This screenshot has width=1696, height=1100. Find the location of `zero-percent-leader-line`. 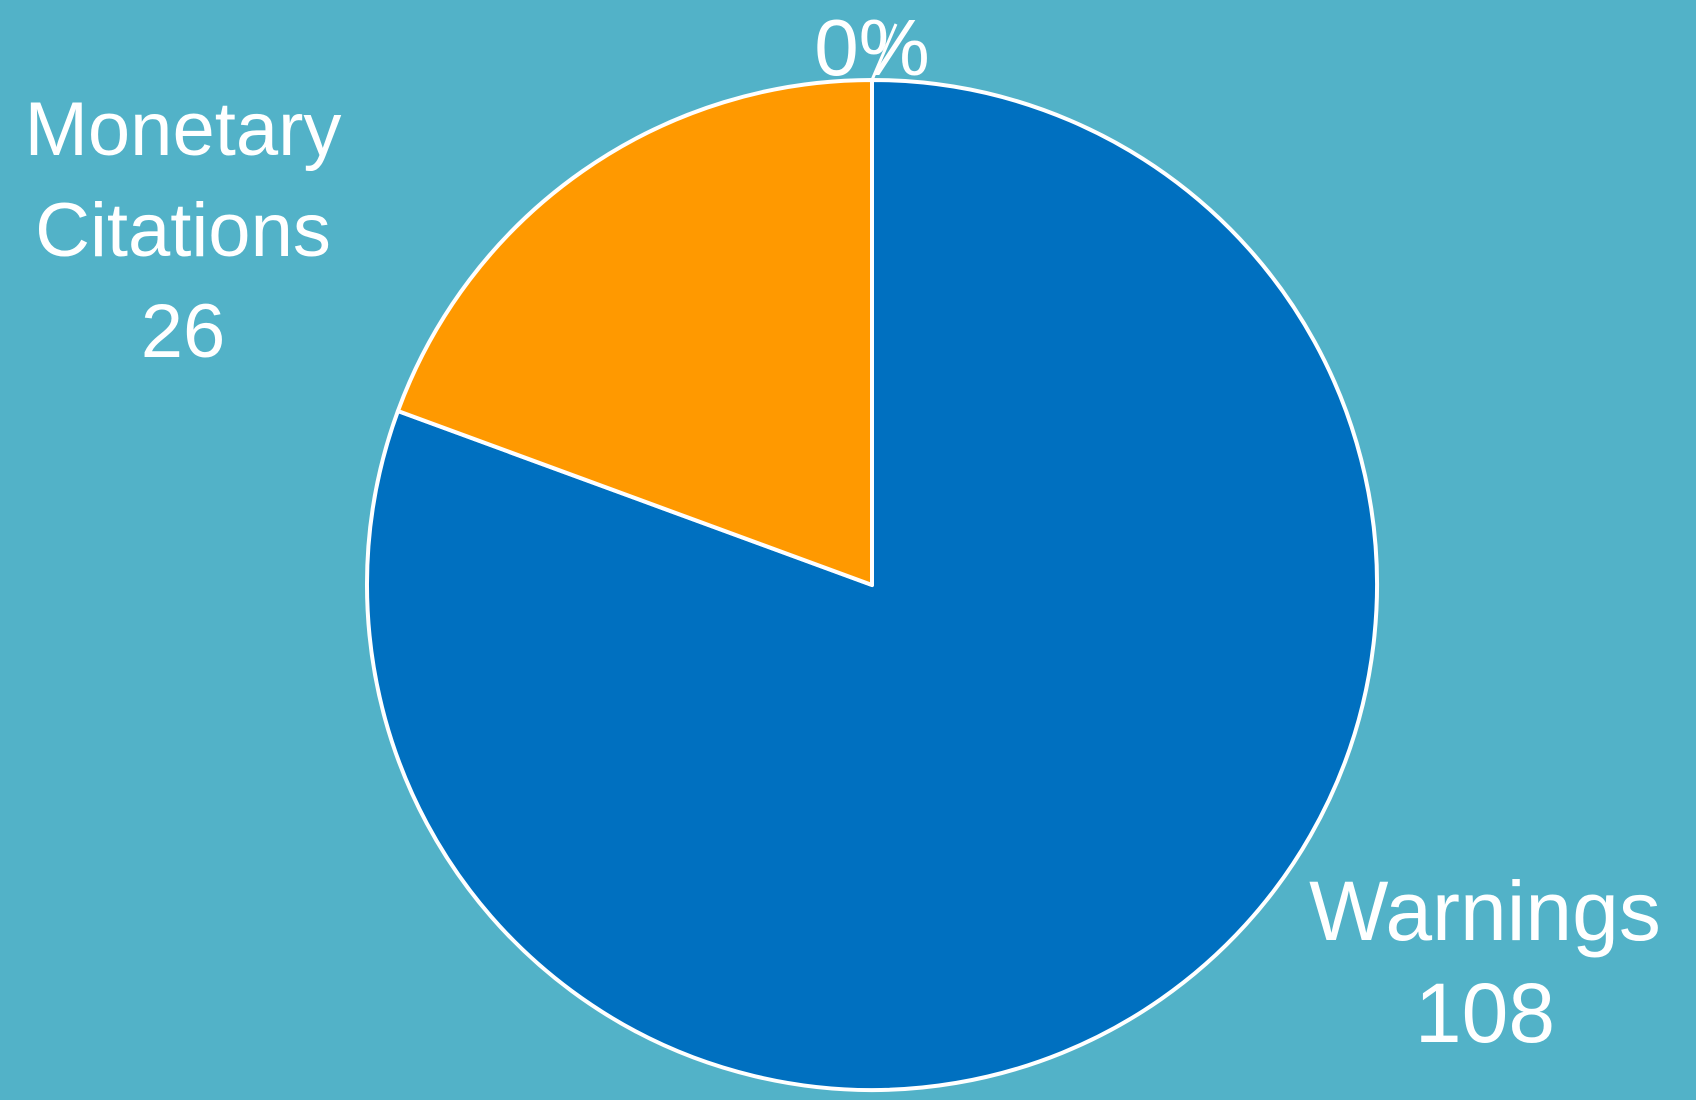

zero-percent-leader-line is located at coordinates (884, 52).